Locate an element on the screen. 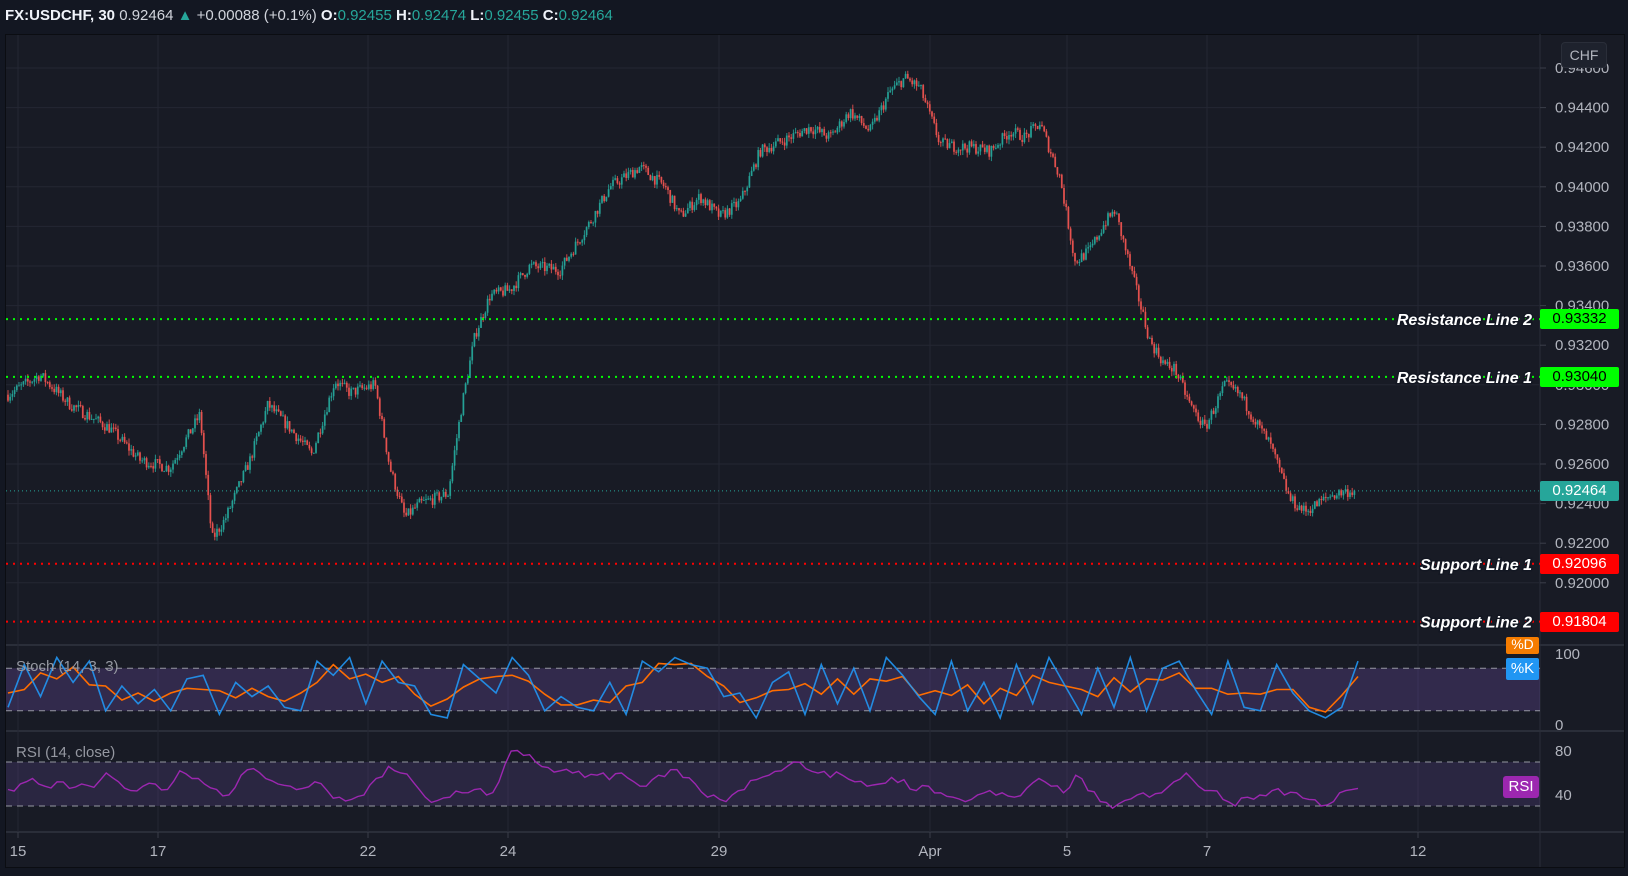  low-value: 0.92455 is located at coordinates (511, 15).